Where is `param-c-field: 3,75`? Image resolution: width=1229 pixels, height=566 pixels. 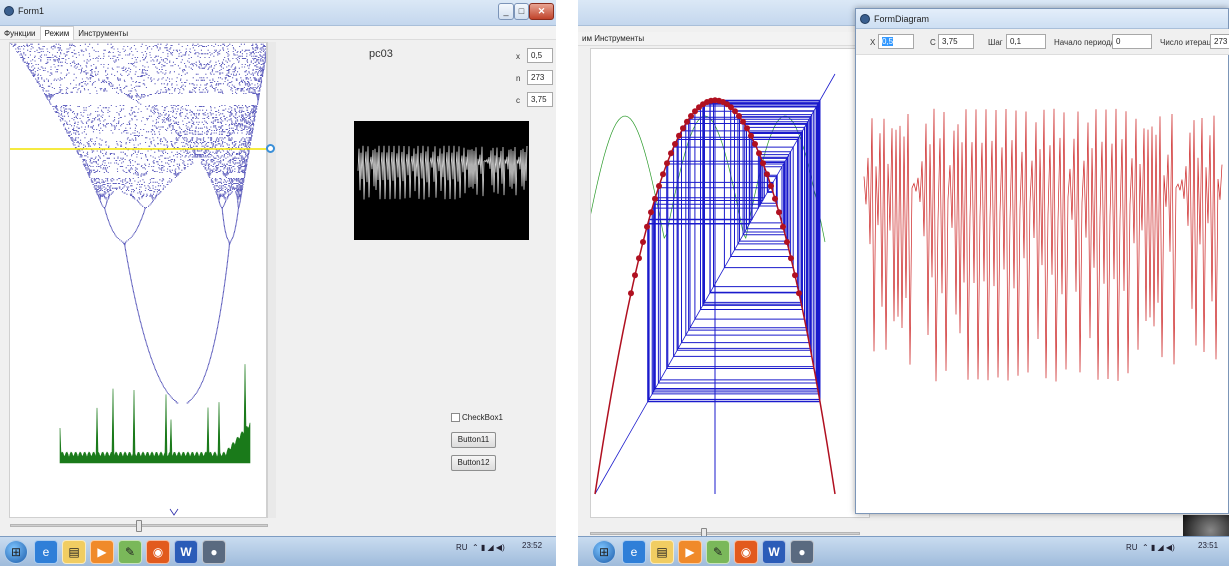 param-c-field: 3,75 is located at coordinates (540, 99).